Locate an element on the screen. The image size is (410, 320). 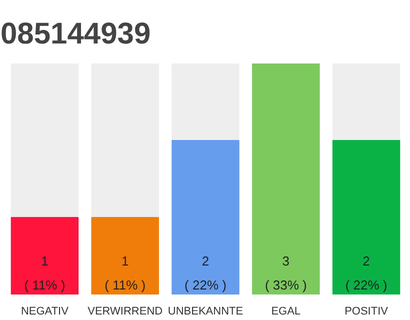
chart-title: 085144939 is located at coordinates (75, 34).